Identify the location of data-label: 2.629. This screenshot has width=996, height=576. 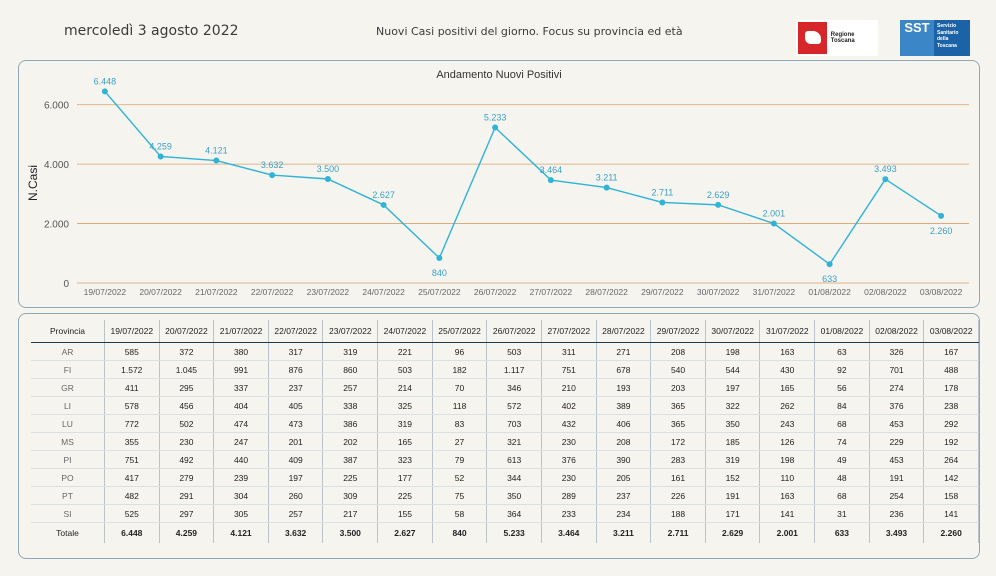
(718, 195).